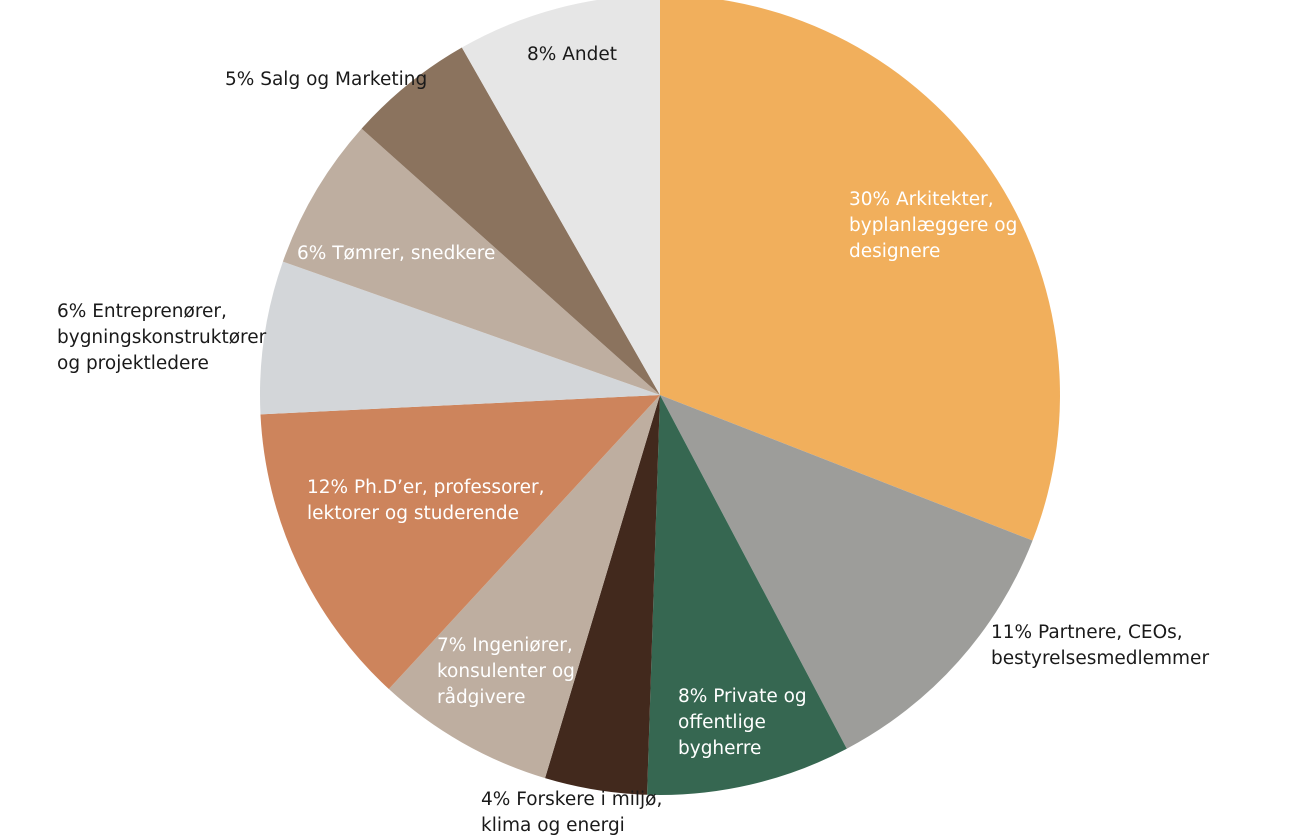  I want to click on pie-slice-entreprenorer, so click(459, 338).